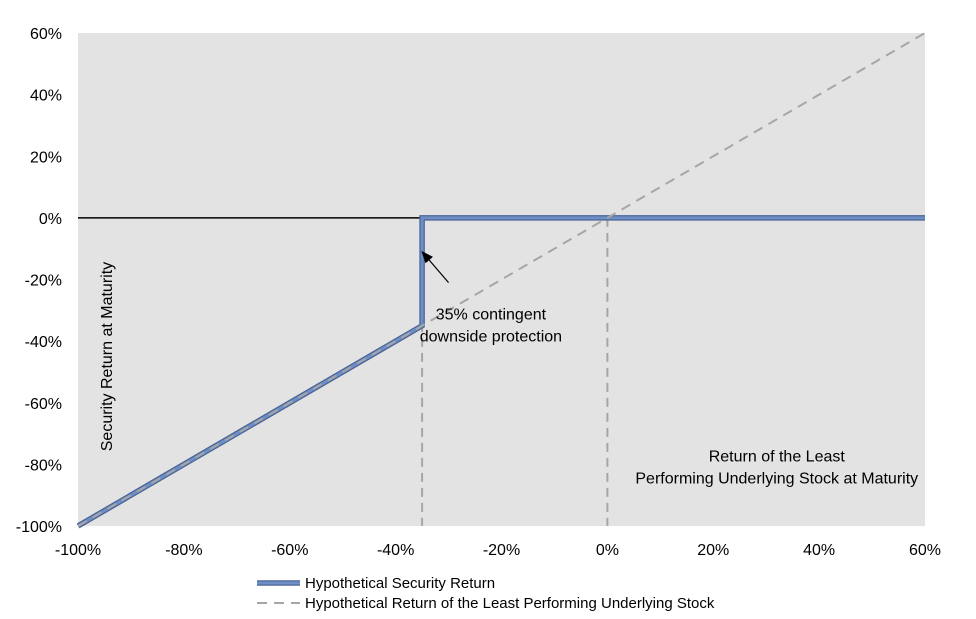 The height and width of the screenshot is (619, 976). I want to click on annotation-arrow, so click(435, 267).